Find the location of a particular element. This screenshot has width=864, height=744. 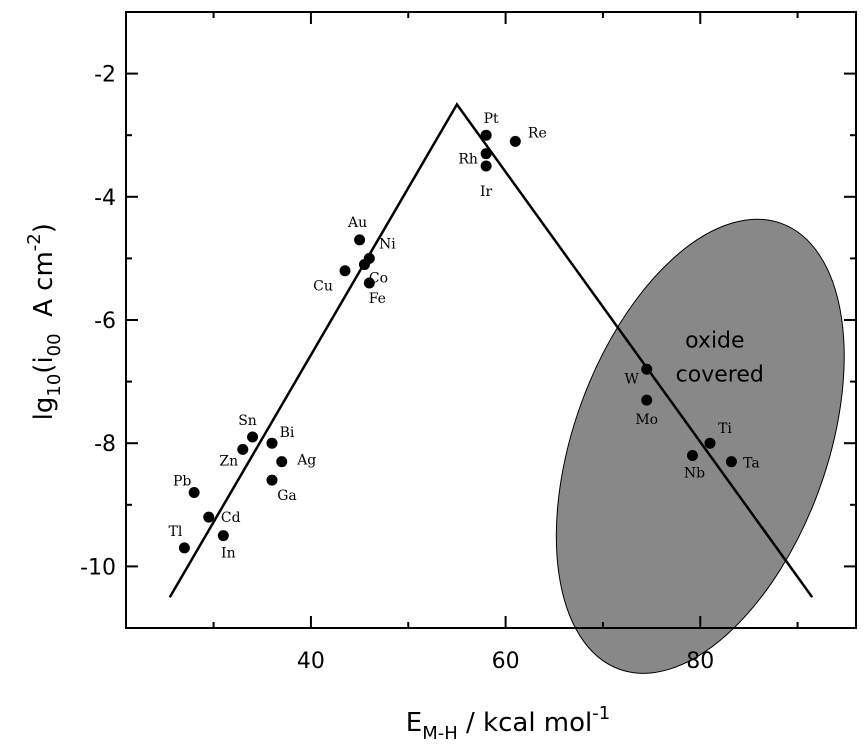

data-point-nb is located at coordinates (692, 456).